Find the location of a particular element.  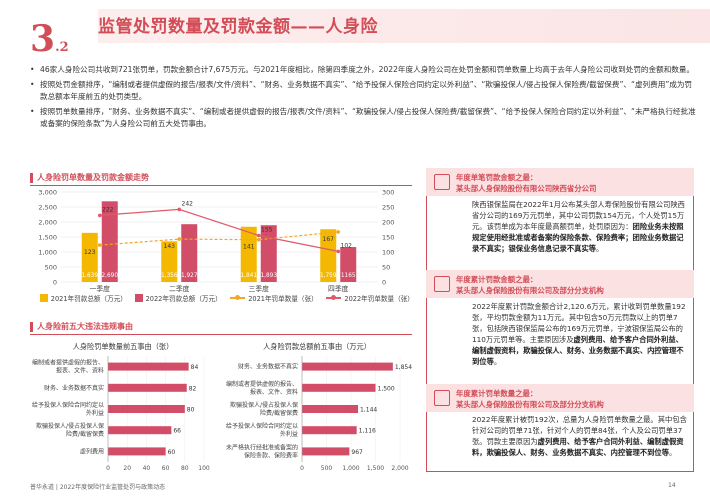

bar-data-label: 1,144 is located at coordinates (368, 410).